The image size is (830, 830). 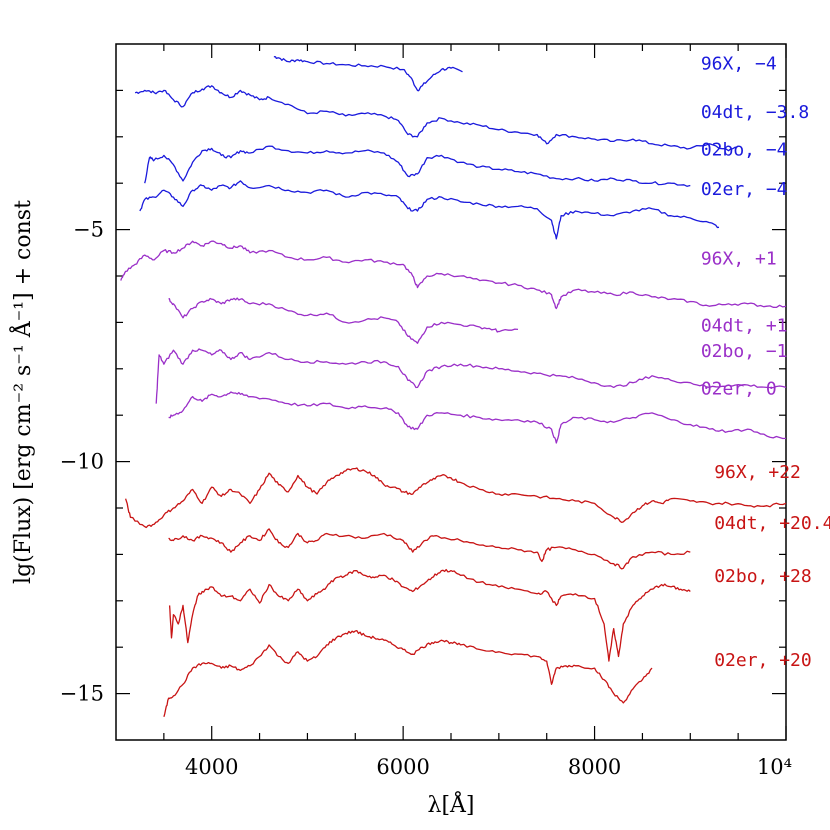 I want to click on x-tick-label: 8000, so click(x=594, y=767).